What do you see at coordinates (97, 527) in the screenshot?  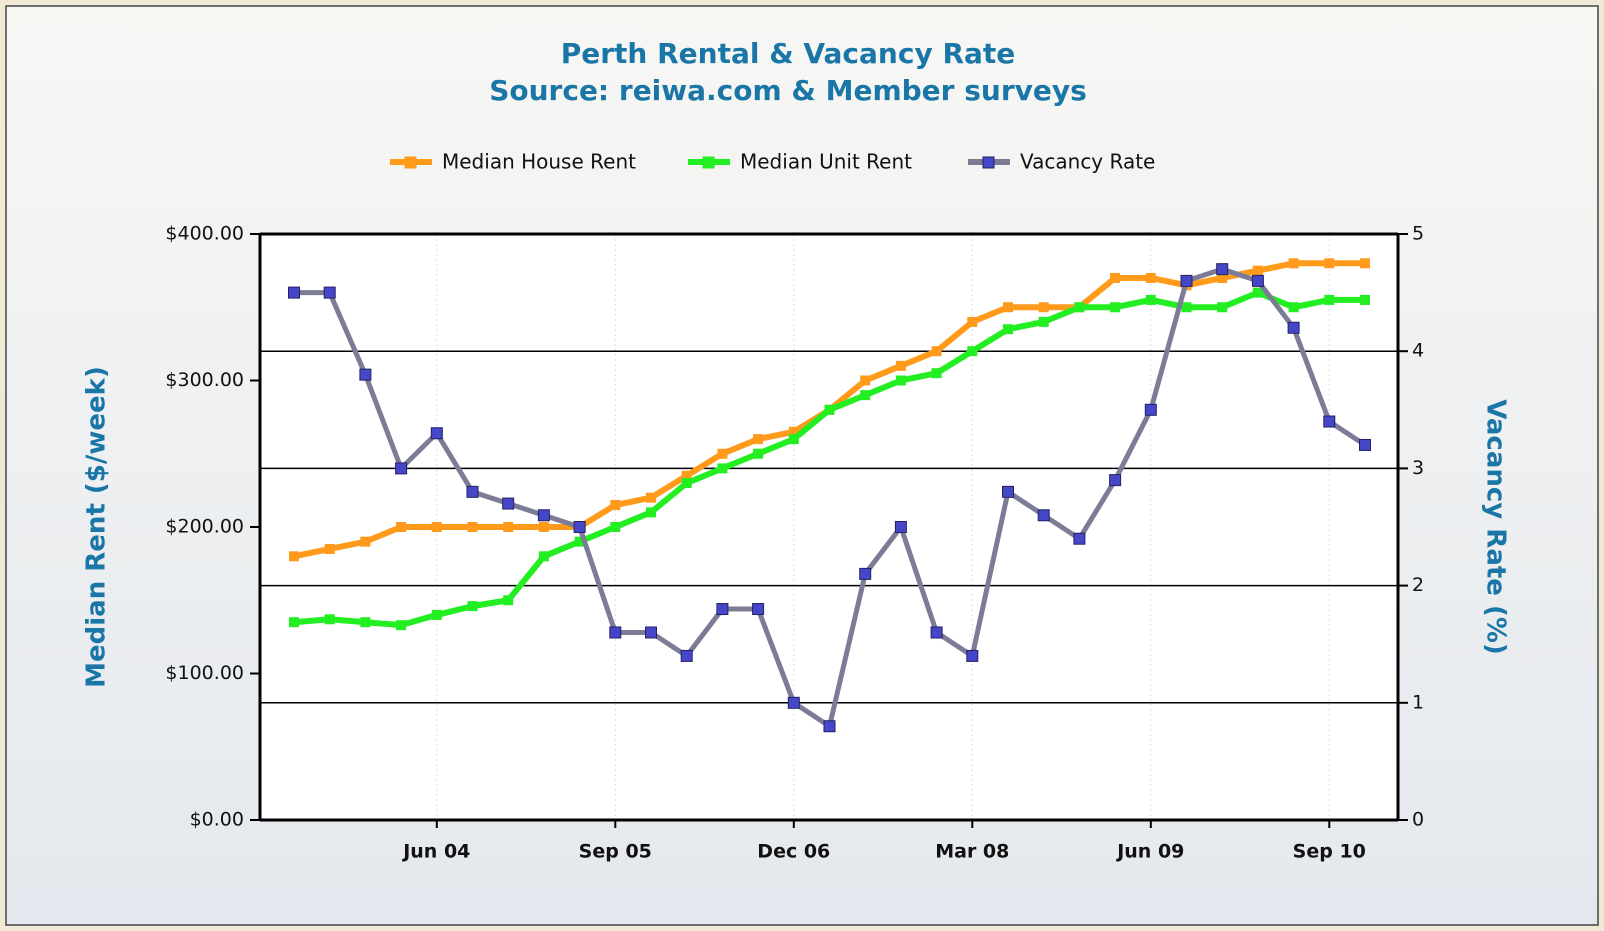 I see `y-axis-title: Median Rent ($/week)` at bounding box center [97, 527].